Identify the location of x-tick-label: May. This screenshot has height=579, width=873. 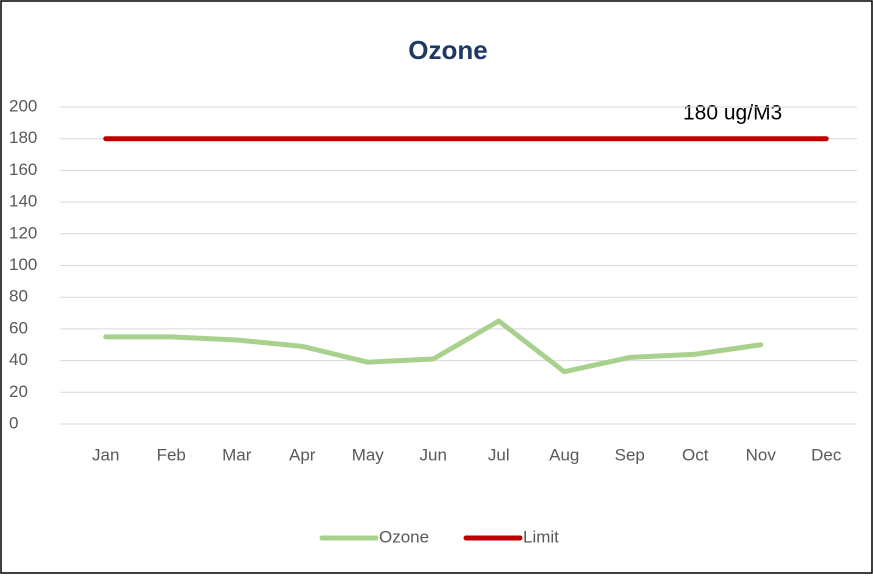
(368, 454).